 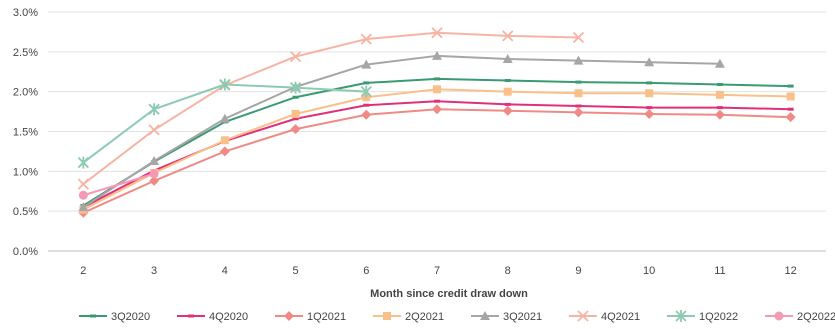 I want to click on x-tick-label: 4, so click(x=225, y=271).